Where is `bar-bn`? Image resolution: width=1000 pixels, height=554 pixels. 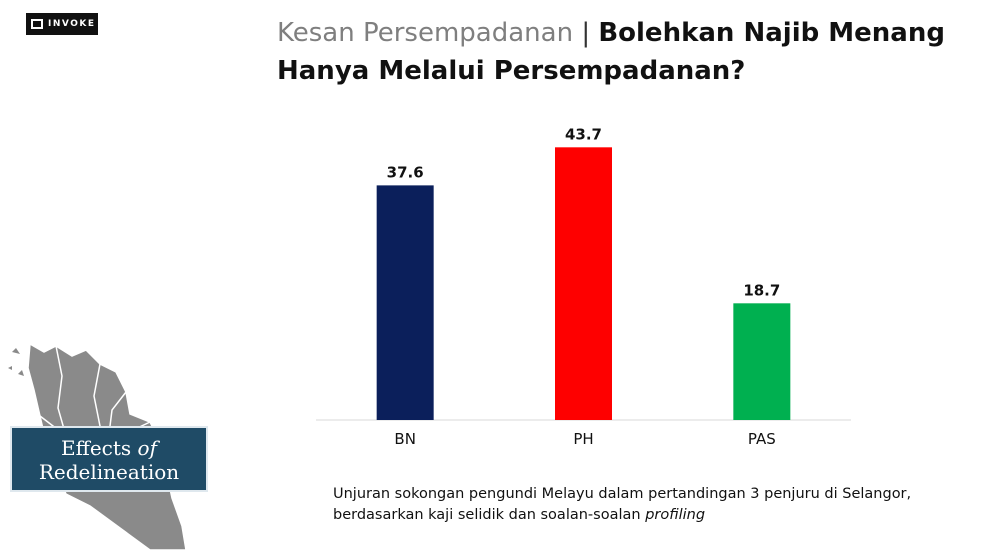
bar-bn is located at coordinates (405, 302).